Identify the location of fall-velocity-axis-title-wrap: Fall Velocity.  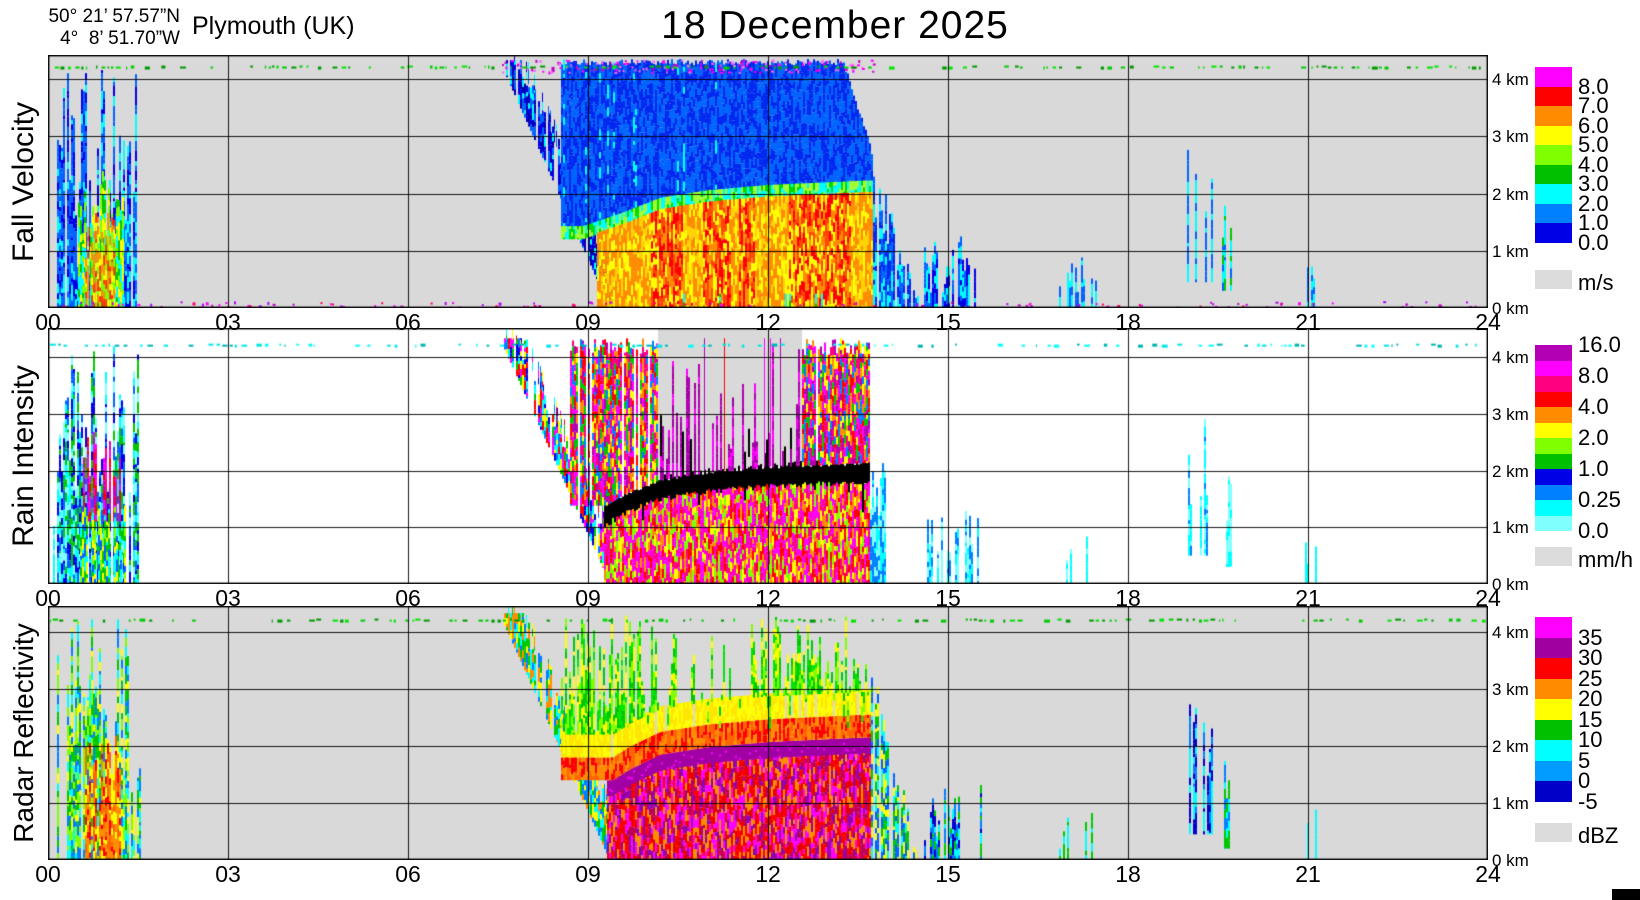
(24, 181).